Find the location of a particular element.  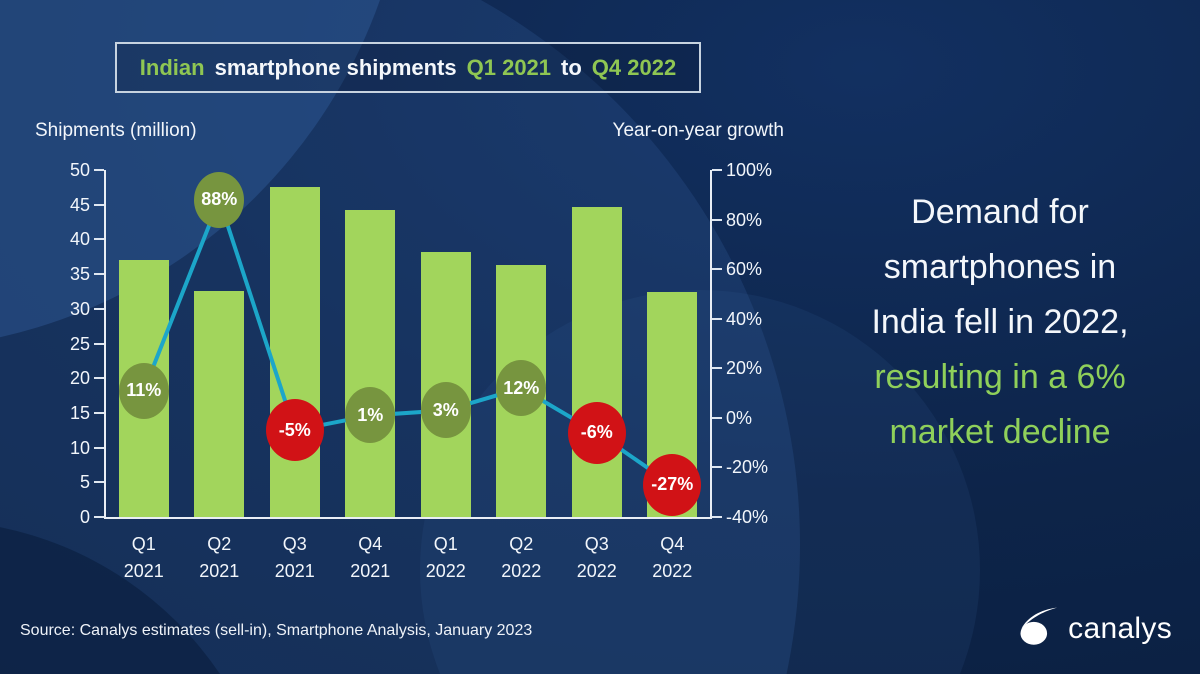

left-axis-tick-label: 40 is located at coordinates (79, 239).